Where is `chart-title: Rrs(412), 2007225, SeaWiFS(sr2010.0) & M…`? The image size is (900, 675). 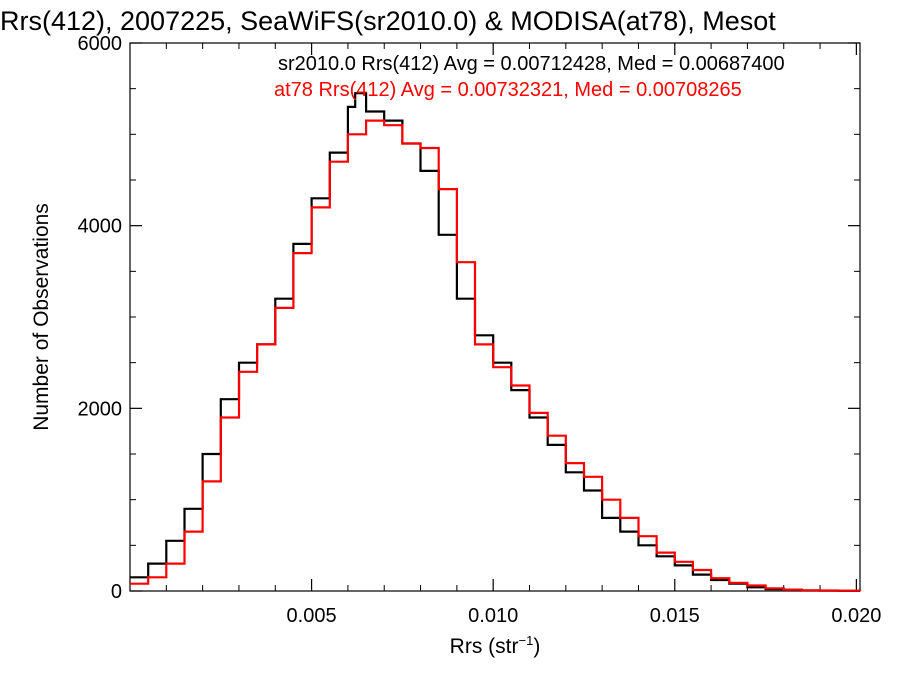
chart-title: Rrs(412), 2007225, SeaWiFS(sr2010.0) & M… is located at coordinates (388, 21).